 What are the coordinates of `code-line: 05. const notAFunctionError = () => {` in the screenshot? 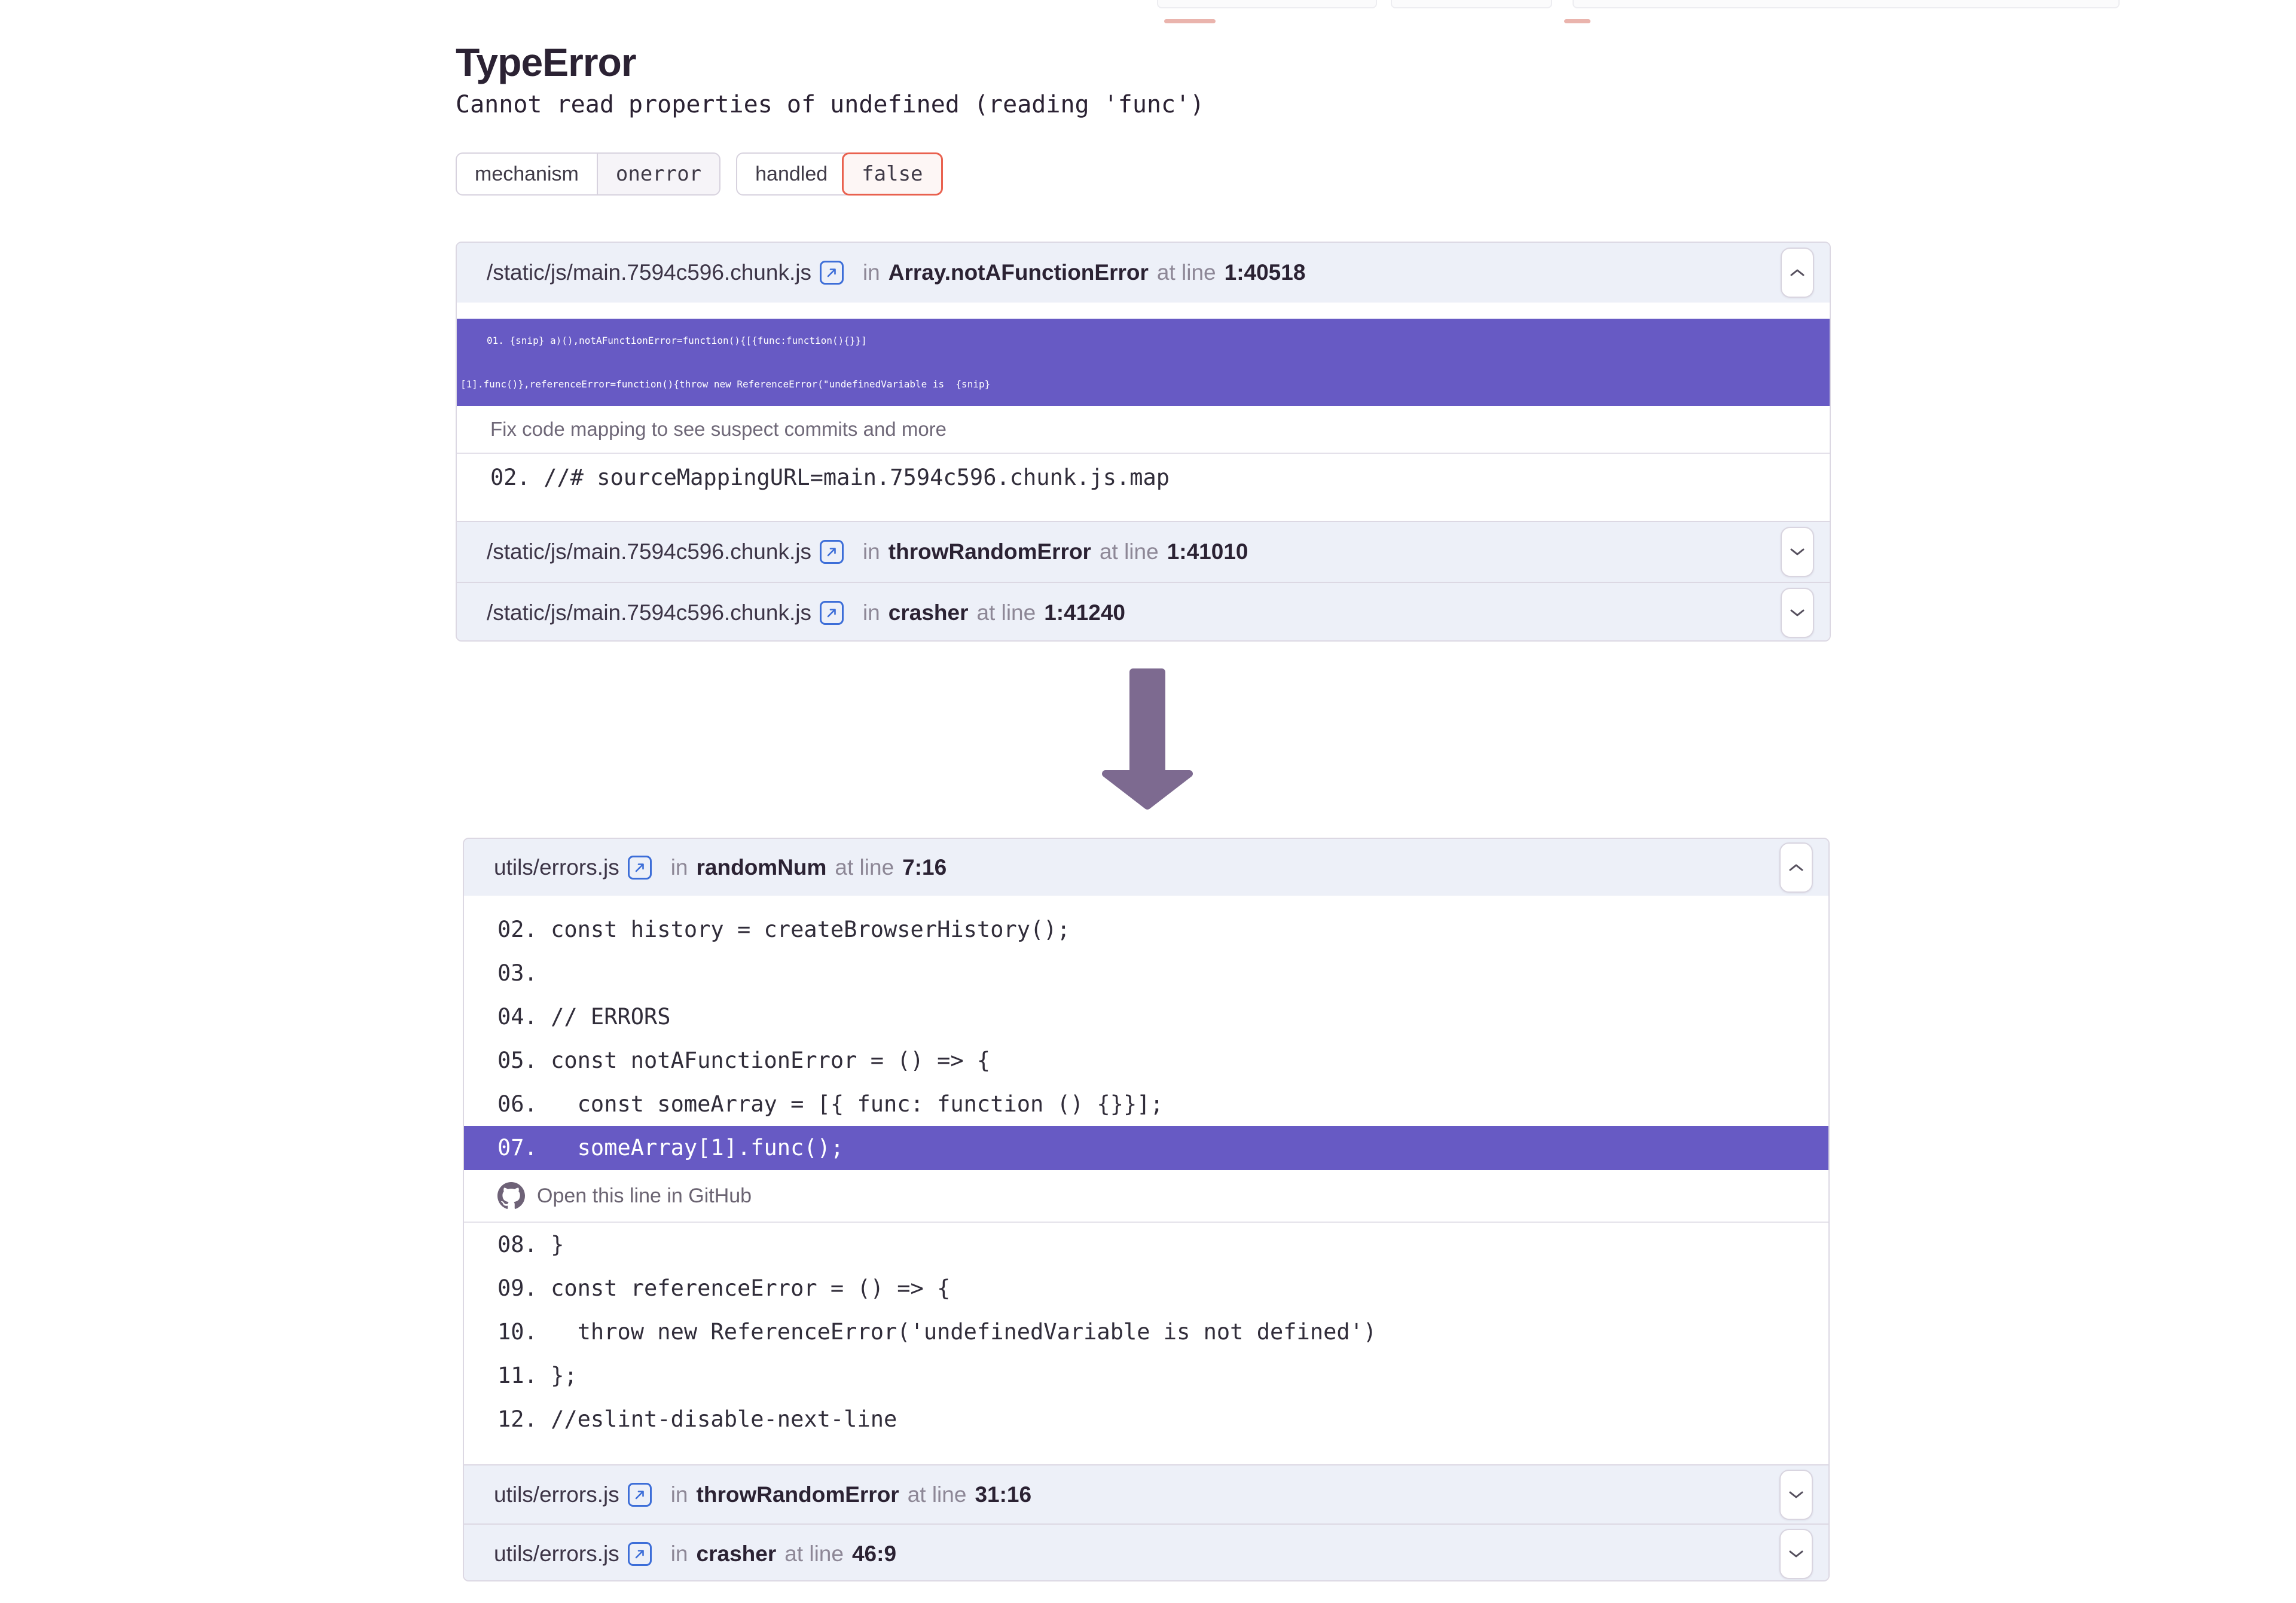 It's located at (744, 1060).